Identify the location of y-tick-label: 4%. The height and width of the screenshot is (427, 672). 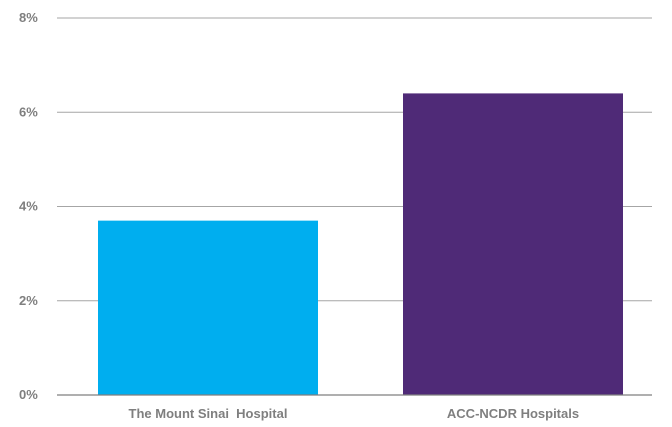
(28, 206).